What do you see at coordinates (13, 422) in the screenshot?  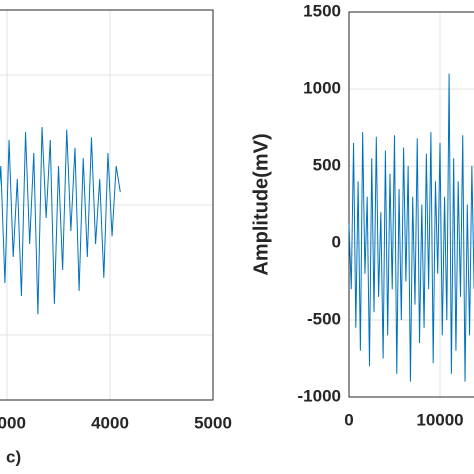 I see `x-tick-label: 3000` at bounding box center [13, 422].